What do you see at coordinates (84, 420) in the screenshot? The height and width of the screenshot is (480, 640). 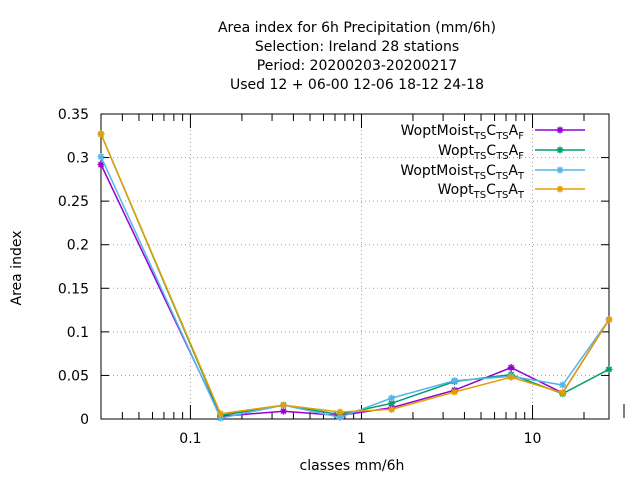 I see `y-tick-label: 0` at bounding box center [84, 420].